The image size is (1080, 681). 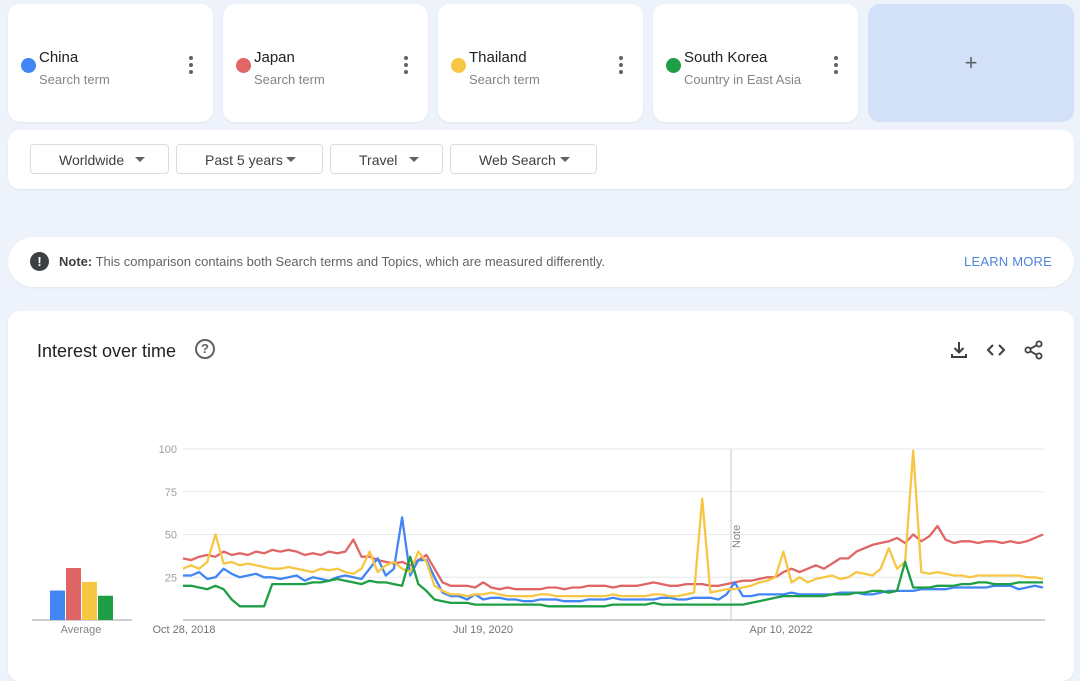 What do you see at coordinates (92, 160) in the screenshot?
I see `region-filter-label: Worldwide` at bounding box center [92, 160].